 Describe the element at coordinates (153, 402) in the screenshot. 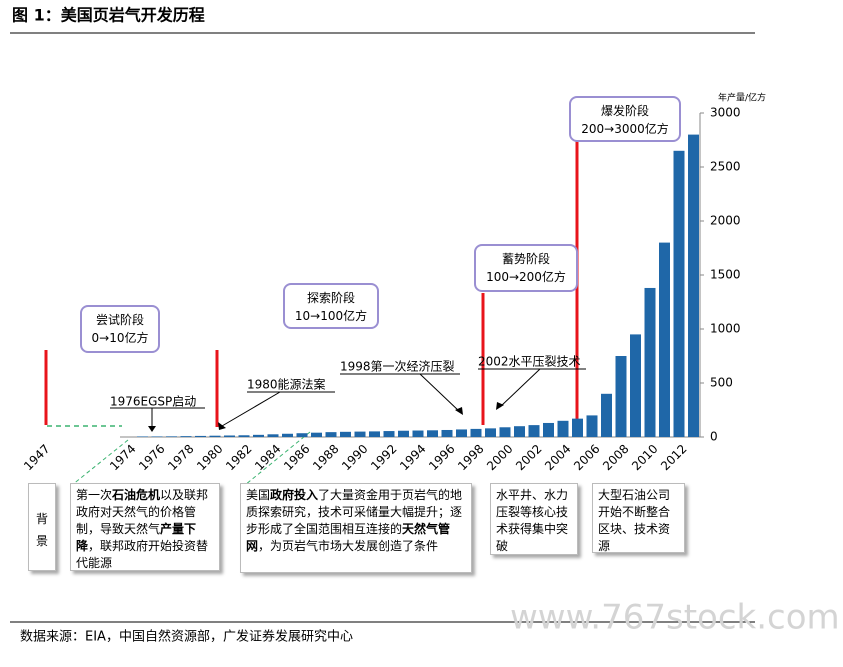

I see `event-label: 1976EGSP启动` at that location.